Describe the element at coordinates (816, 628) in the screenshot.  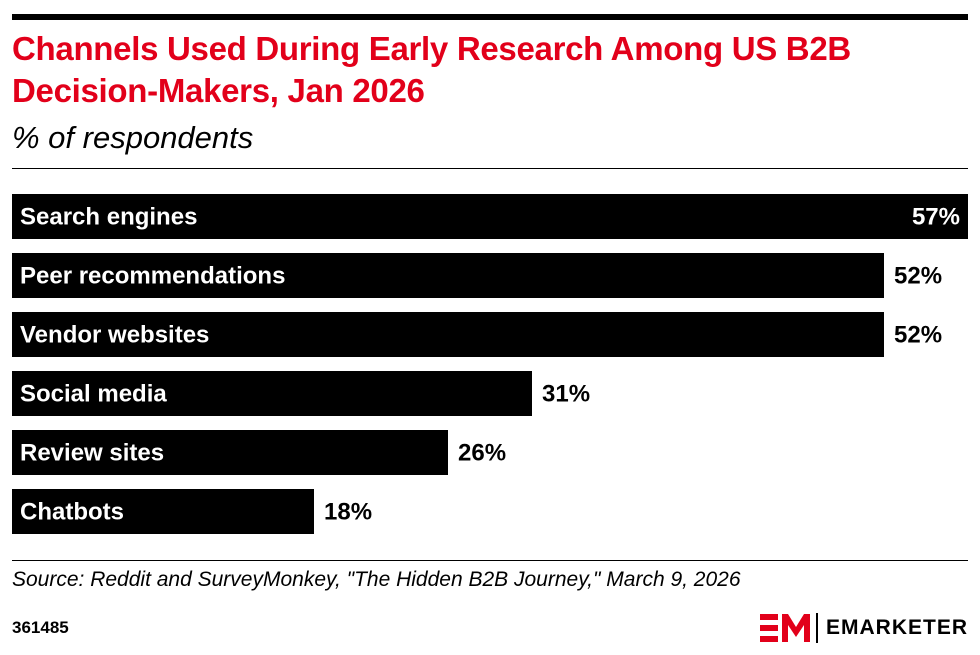
I see `logo-divider` at that location.